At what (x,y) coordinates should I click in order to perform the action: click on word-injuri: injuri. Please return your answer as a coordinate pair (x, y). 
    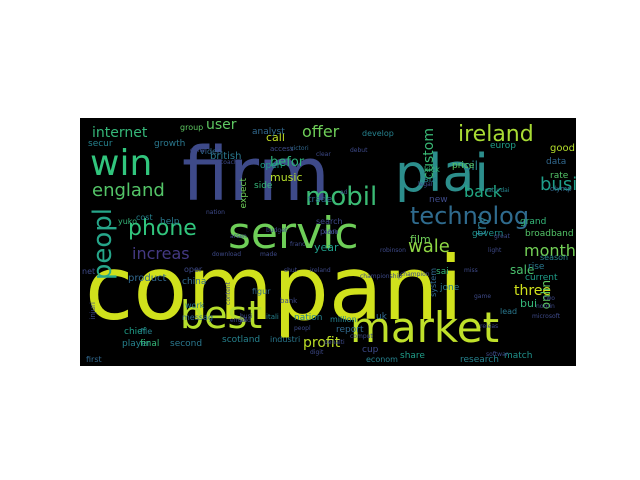
    Looking at the image, I should click on (93, 311).